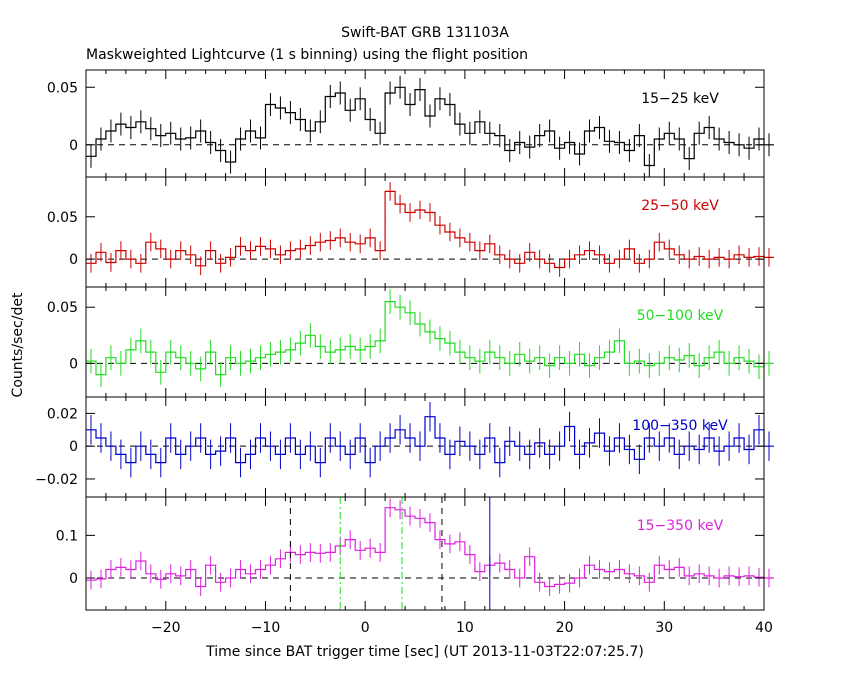 The height and width of the screenshot is (680, 850). I want to click on panel-3: 0 0.05 50−100 keV, so click(410, 342).